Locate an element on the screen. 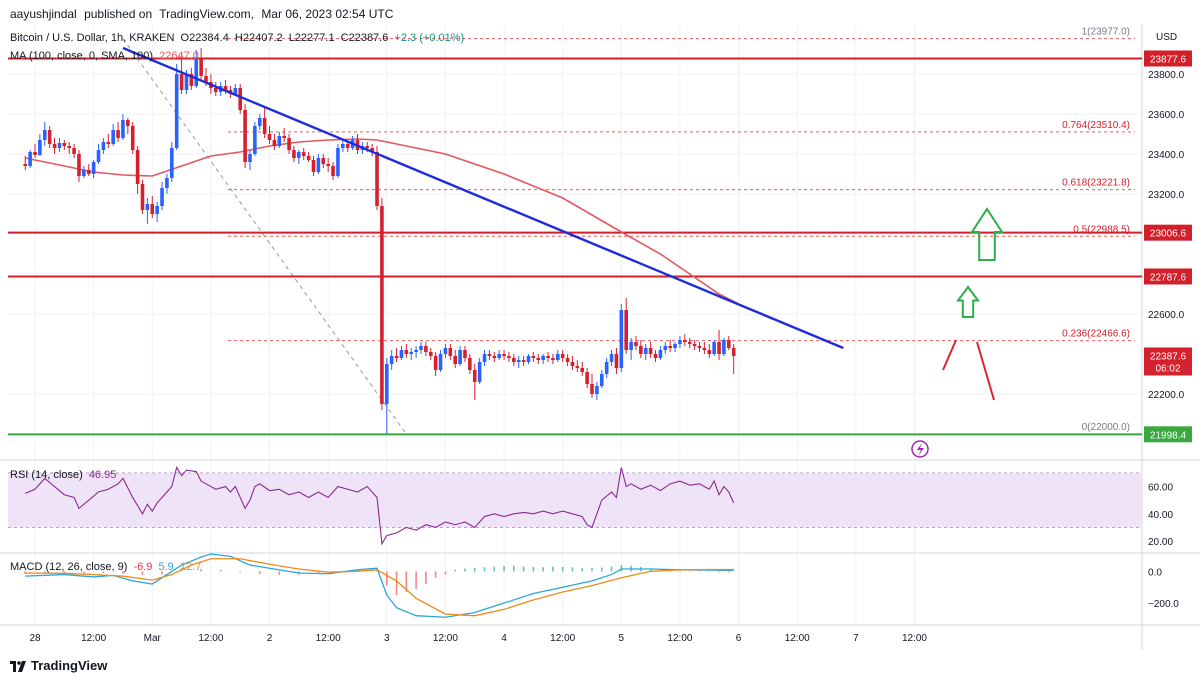 This screenshot has width=1200, height=683. level-price-label: 22787.6 is located at coordinates (1168, 277).